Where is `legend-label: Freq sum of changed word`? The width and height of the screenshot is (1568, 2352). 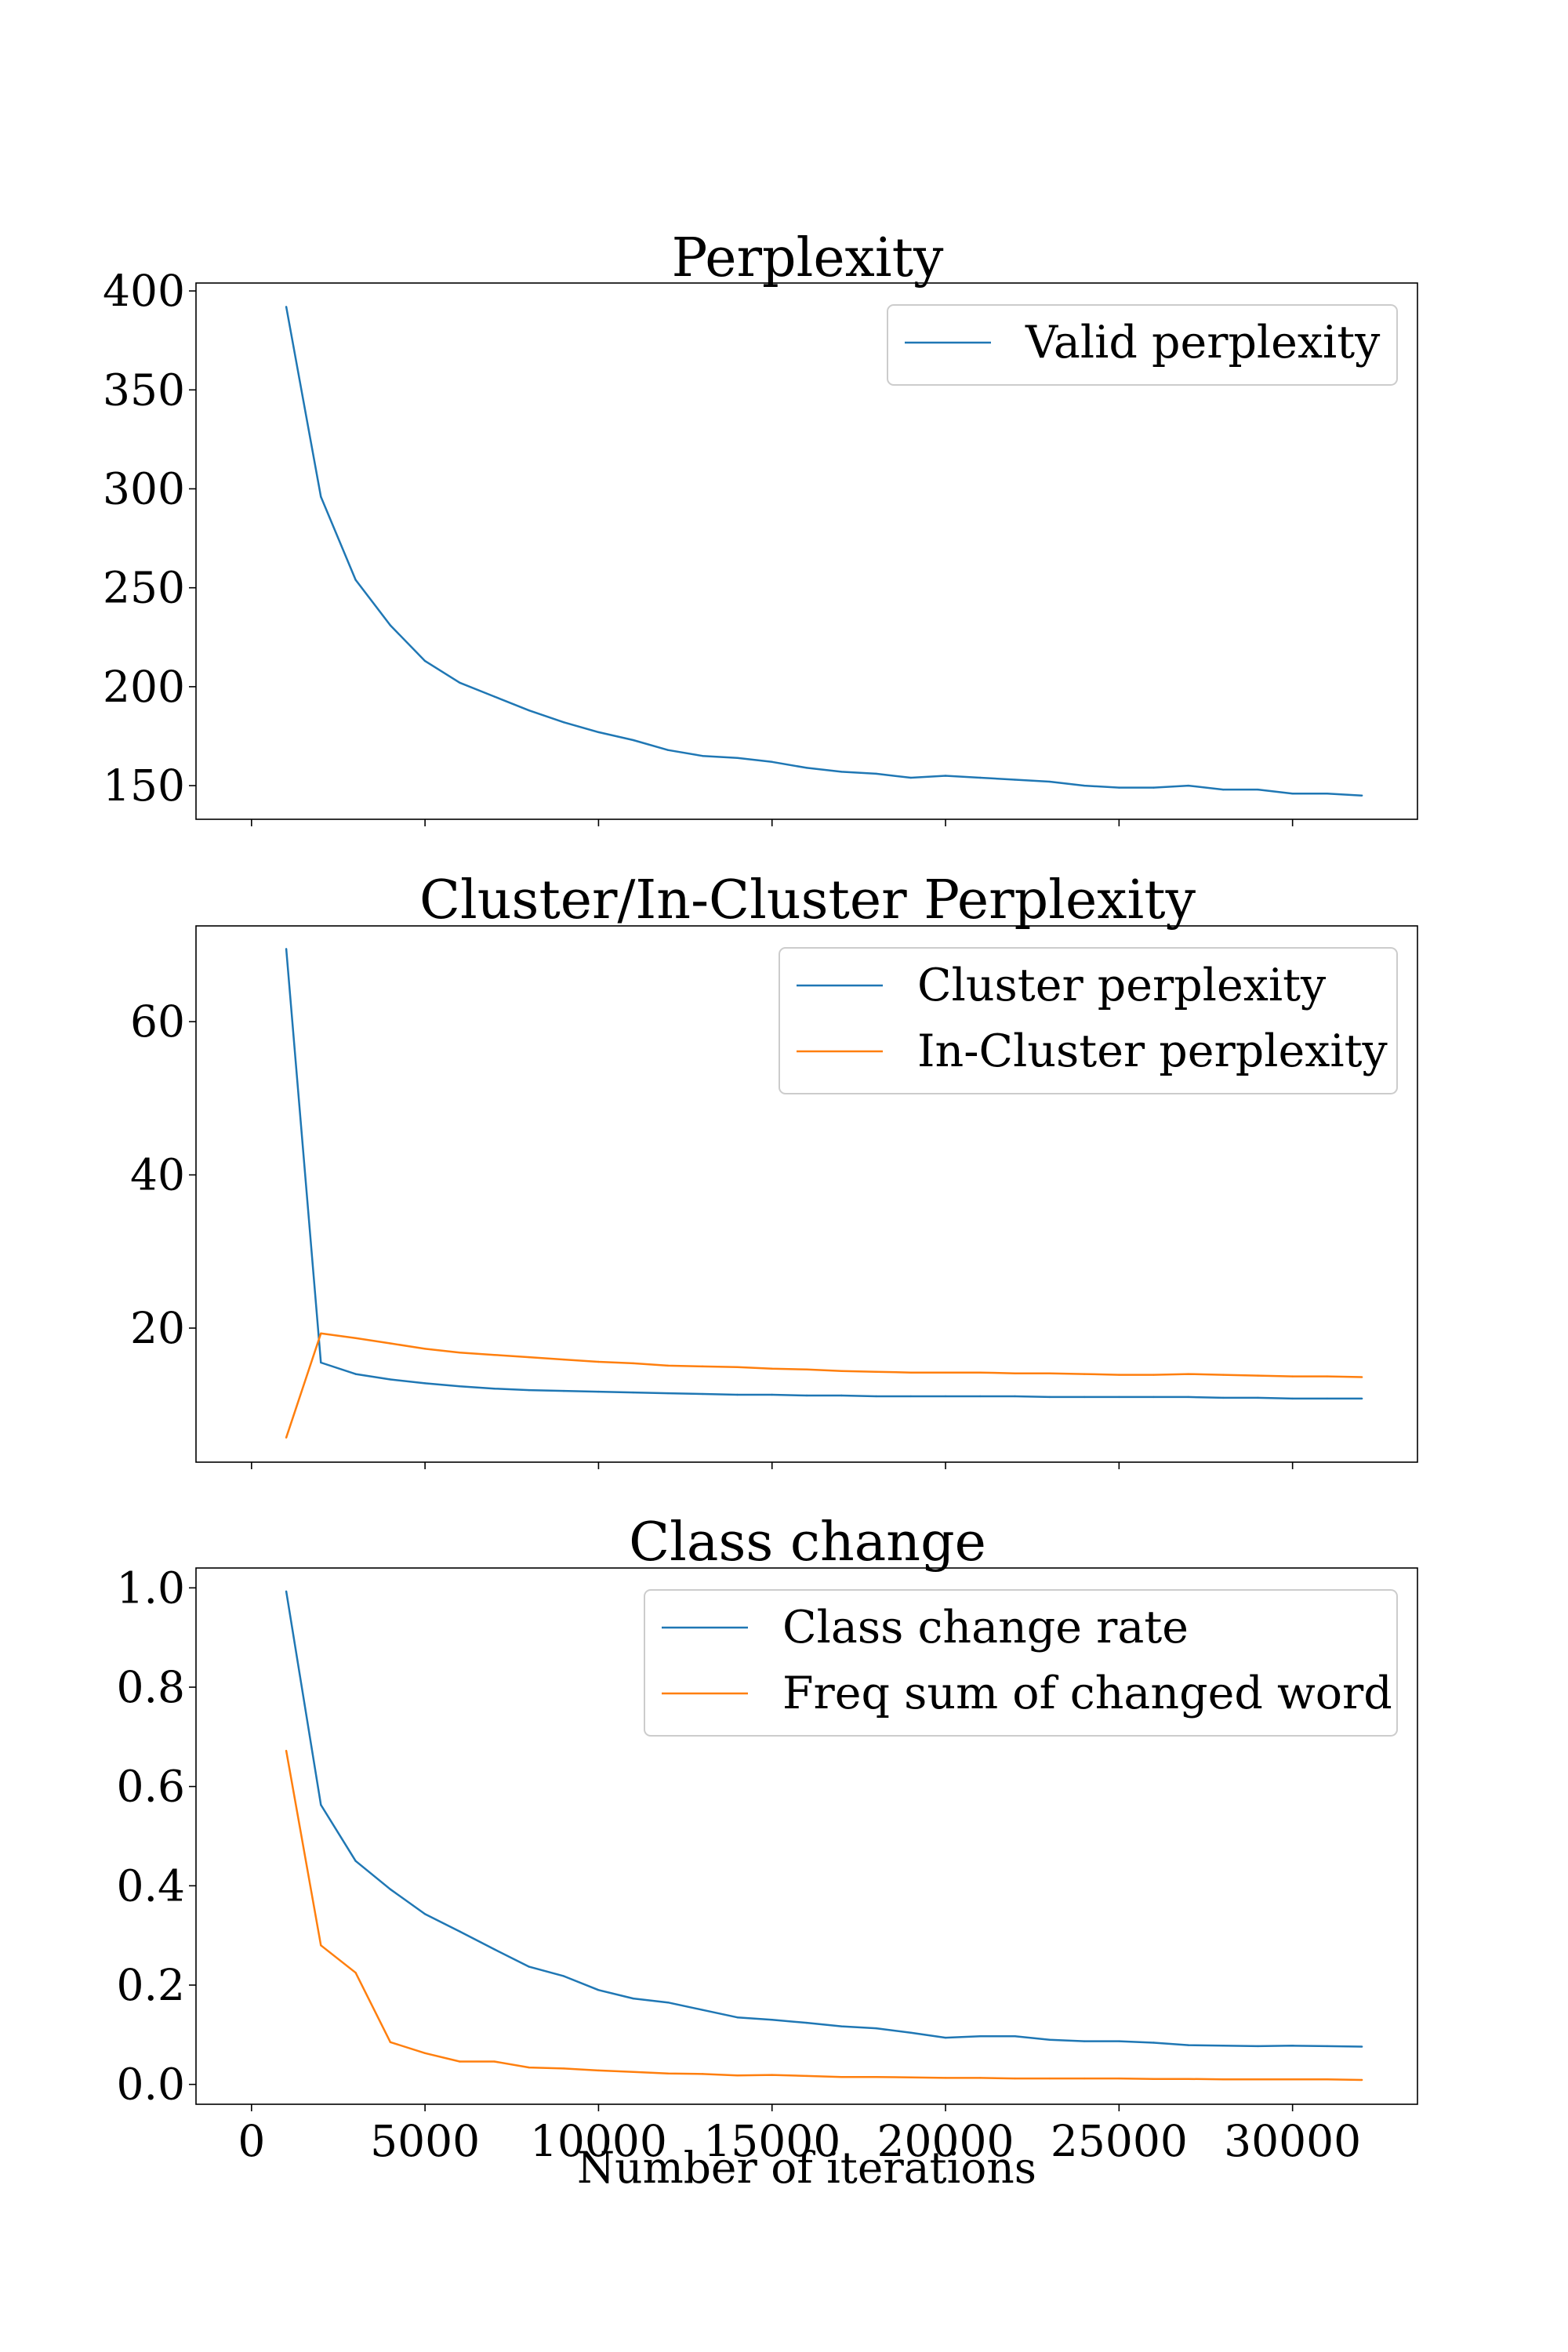 legend-label: Freq sum of changed word is located at coordinates (1087, 1693).